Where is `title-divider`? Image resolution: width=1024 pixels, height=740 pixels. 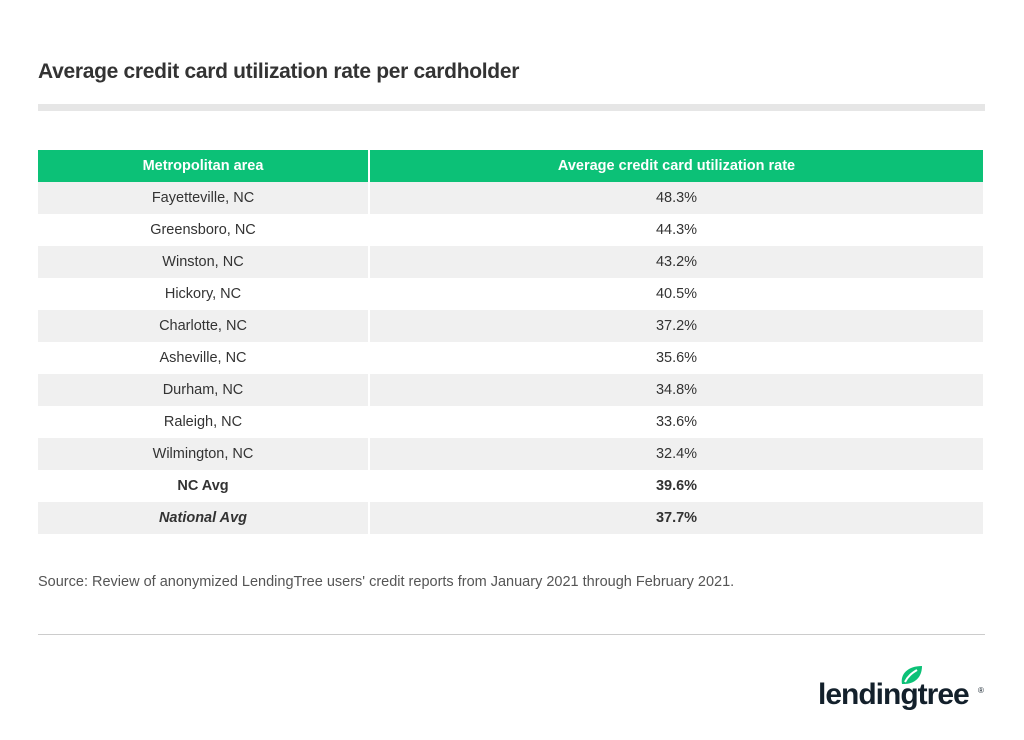
title-divider is located at coordinates (511, 107).